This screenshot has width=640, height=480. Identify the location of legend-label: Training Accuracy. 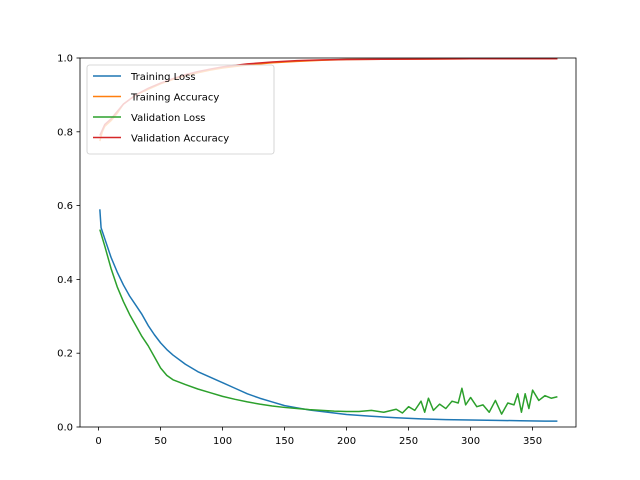
(174, 98).